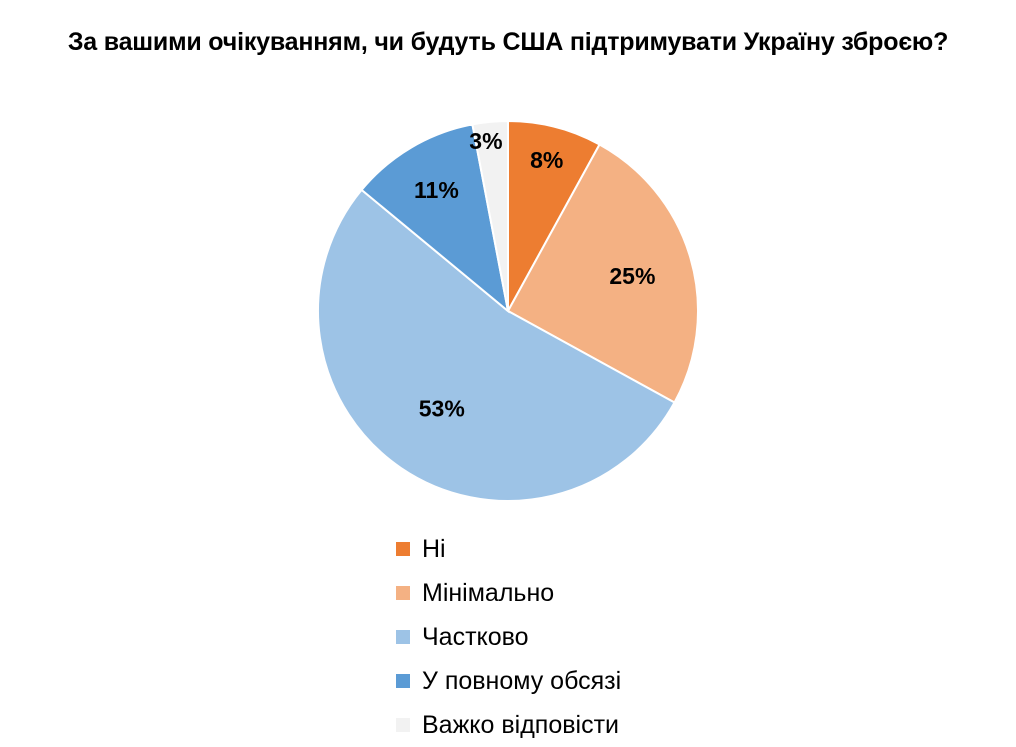 This screenshot has width=1016, height=747. What do you see at coordinates (442, 408) in the screenshot?
I see `label-chastkovo: 53%` at bounding box center [442, 408].